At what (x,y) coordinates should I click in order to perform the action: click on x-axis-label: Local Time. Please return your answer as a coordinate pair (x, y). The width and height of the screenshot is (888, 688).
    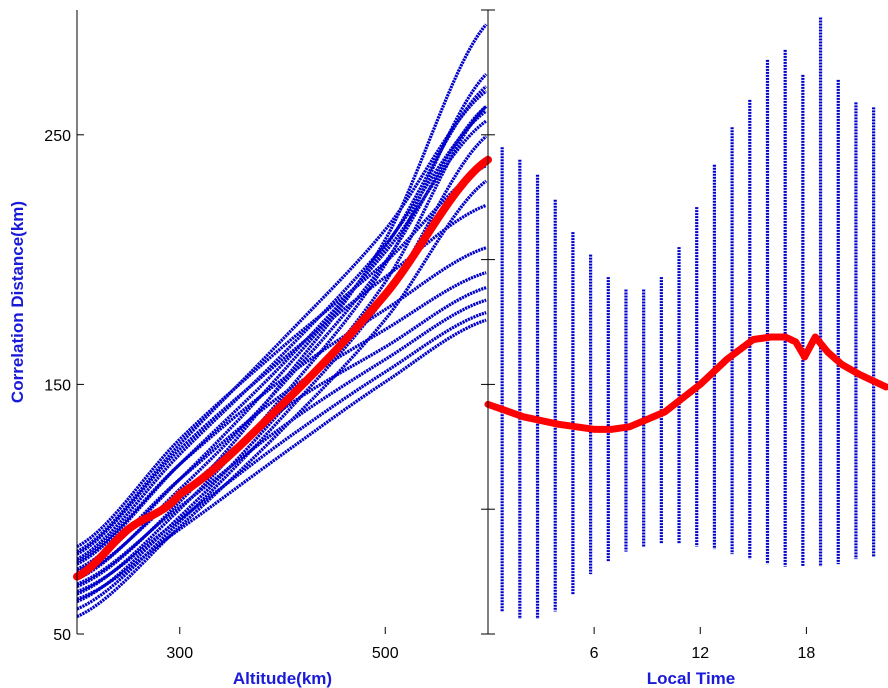
    Looking at the image, I should click on (691, 678).